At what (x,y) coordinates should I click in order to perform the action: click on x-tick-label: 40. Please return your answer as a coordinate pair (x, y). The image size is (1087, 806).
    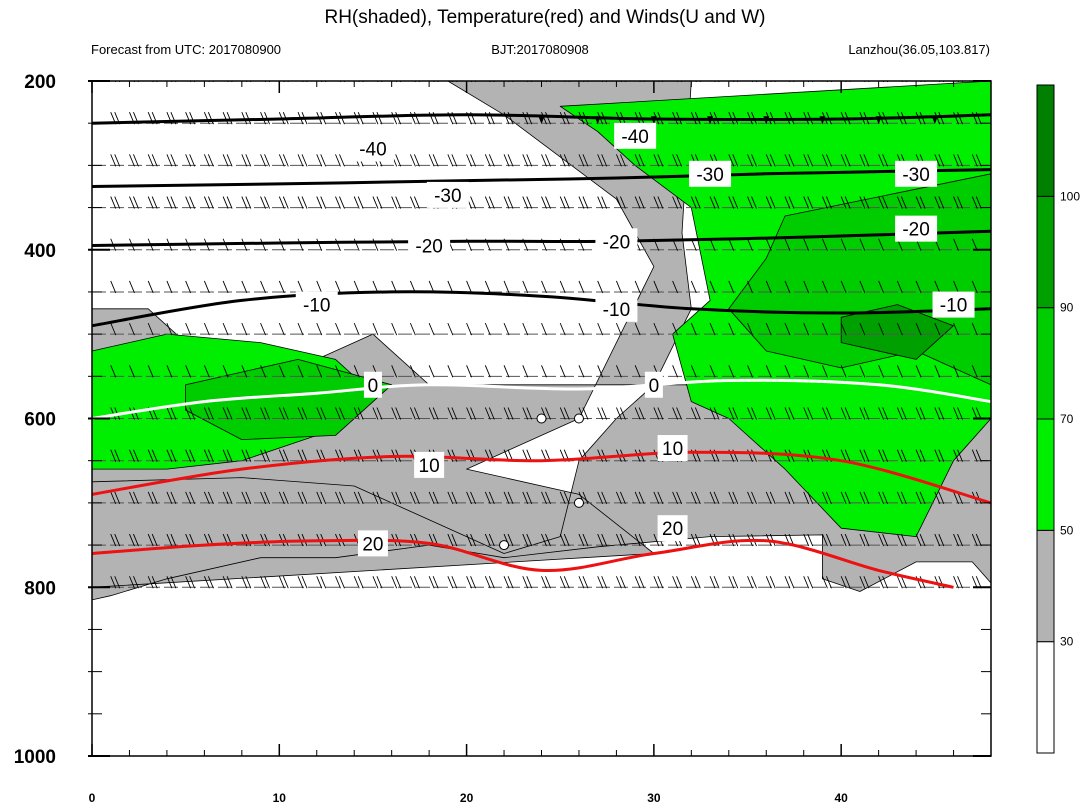
    Looking at the image, I should click on (841, 798).